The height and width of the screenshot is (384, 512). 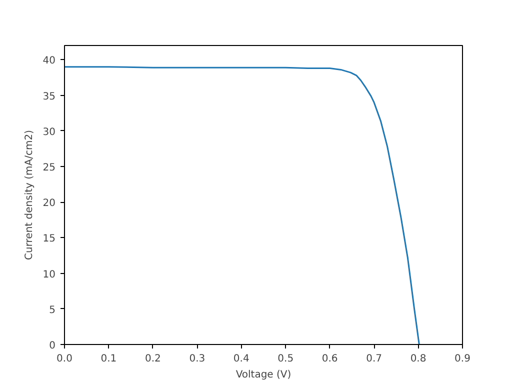 I want to click on y-axis-title: Current density (mA/cm2), so click(x=29, y=195).